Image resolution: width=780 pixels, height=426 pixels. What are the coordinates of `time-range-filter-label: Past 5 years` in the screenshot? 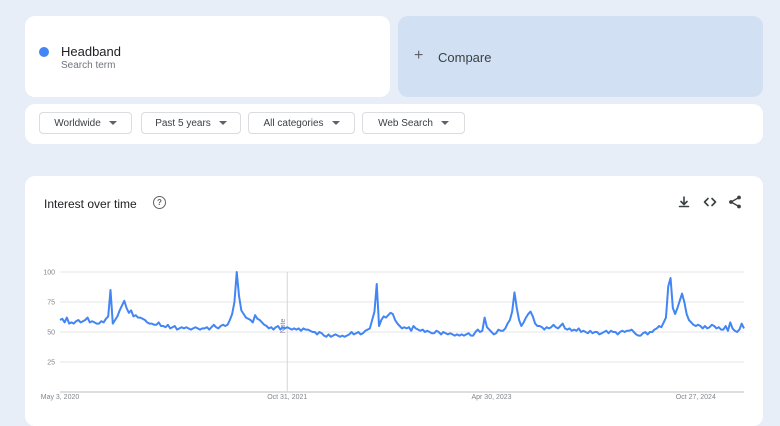 It's located at (183, 123).